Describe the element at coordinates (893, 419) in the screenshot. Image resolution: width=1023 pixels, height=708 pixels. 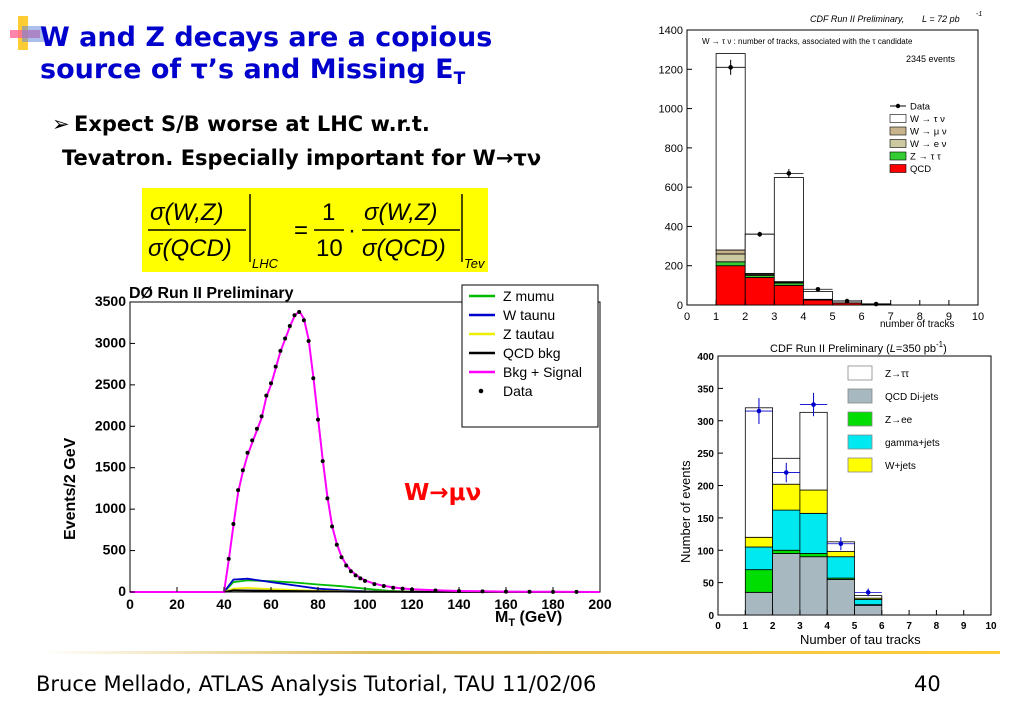
I see `chart-c-legend: Z→ττ QCD Di-jets Z→ee gamma+jets W+jets` at that location.